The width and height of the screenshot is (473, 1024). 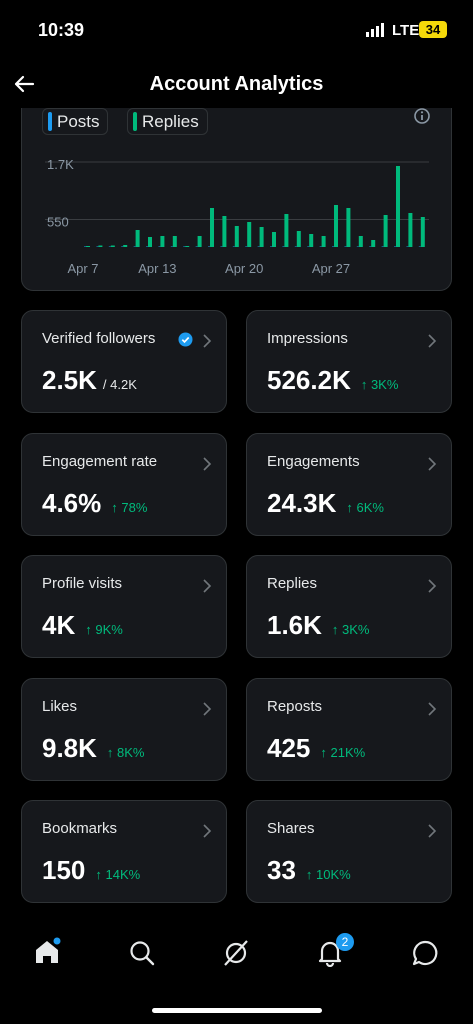 I want to click on metric-name: Impressions, so click(x=307, y=338).